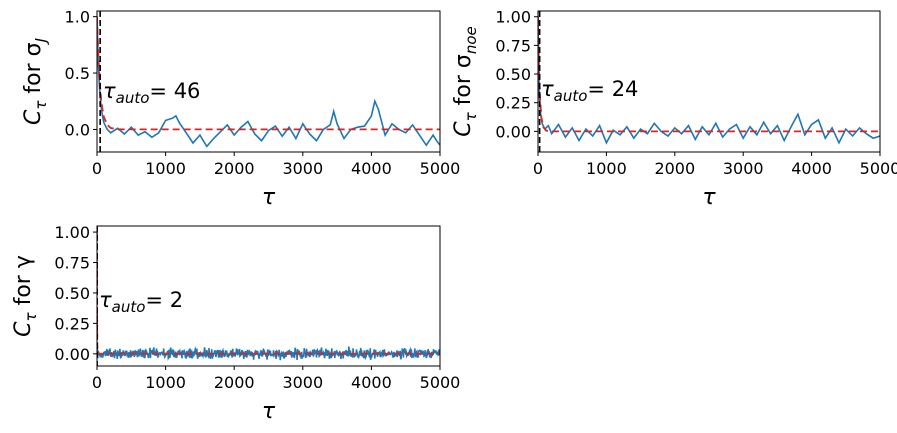 The image size is (897, 433). I want to click on y-tick-label: 0.0, so click(77, 129).